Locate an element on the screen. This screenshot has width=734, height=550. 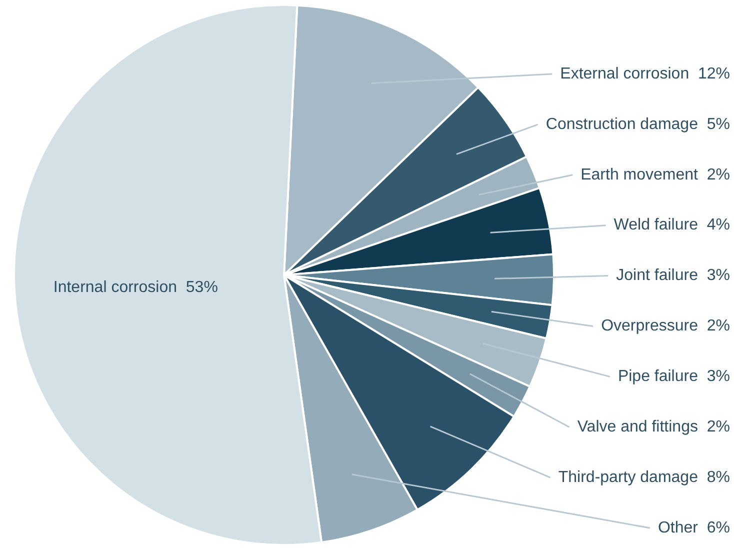
slice-label: Pipe failure 3% is located at coordinates (674, 377).